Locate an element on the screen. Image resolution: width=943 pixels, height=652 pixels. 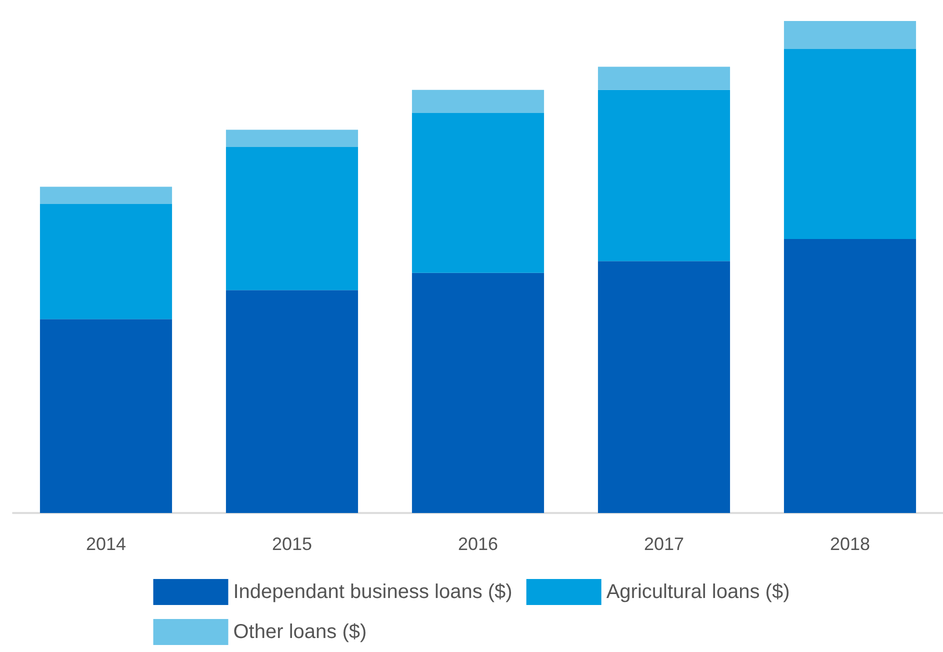
legend-label: Other loans ($) is located at coordinates (300, 632).